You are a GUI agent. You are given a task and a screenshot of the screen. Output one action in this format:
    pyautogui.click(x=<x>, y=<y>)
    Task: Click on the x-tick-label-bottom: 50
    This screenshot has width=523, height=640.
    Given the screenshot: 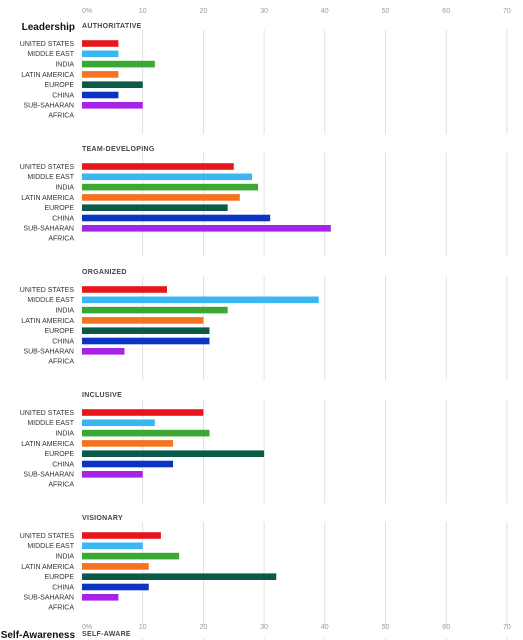 What is the action you would take?
    pyautogui.click(x=386, y=627)
    